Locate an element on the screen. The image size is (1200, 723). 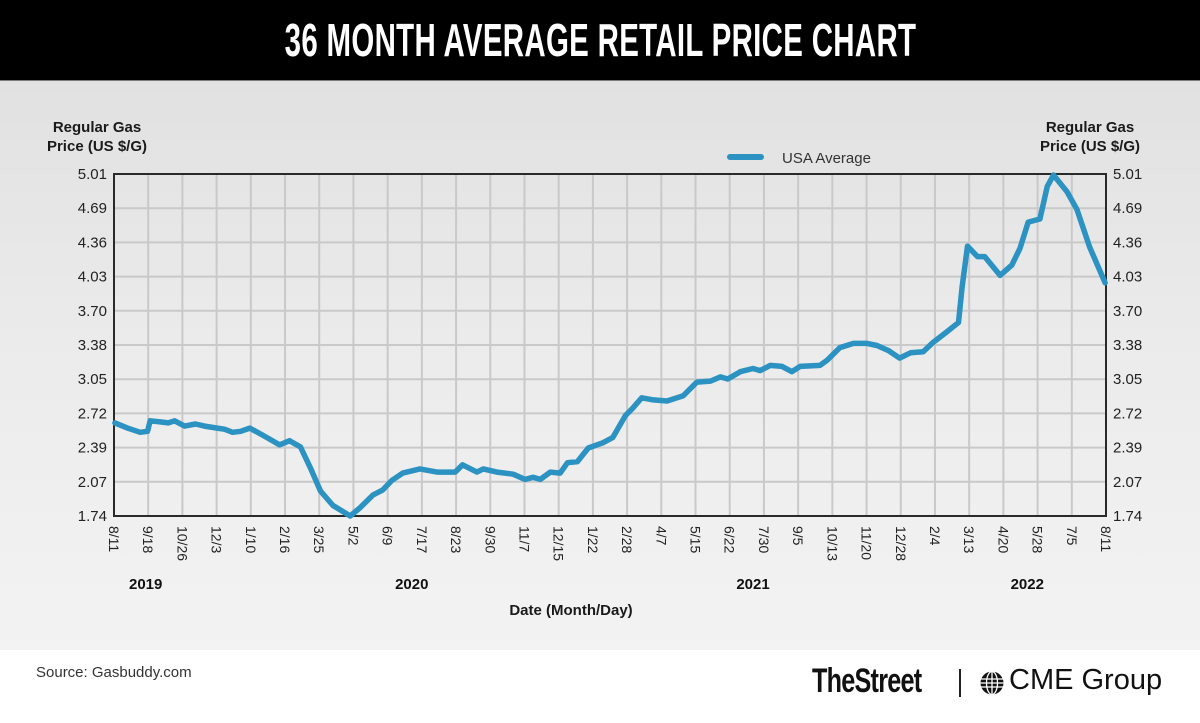
x-tick-label: 2/16 is located at coordinates (285, 539).